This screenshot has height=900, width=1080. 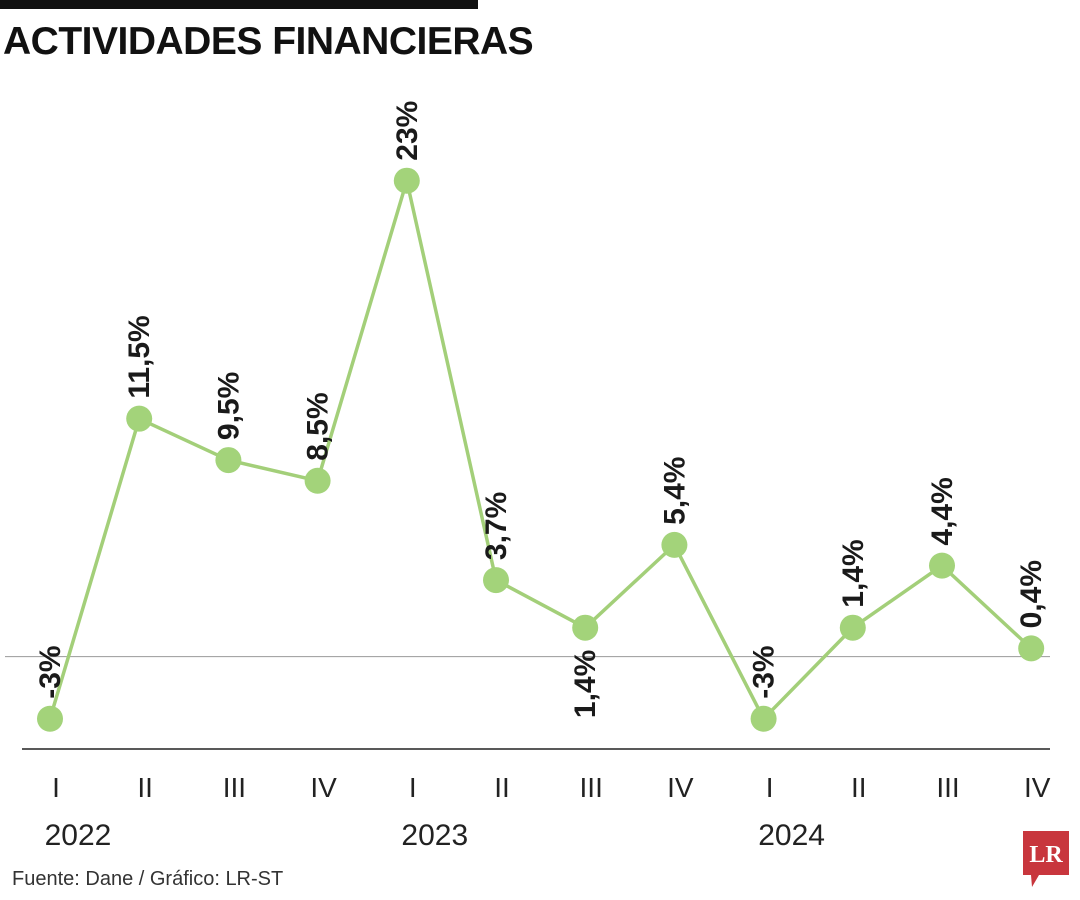 I want to click on data-label-6: 1,4%, so click(x=585, y=684).